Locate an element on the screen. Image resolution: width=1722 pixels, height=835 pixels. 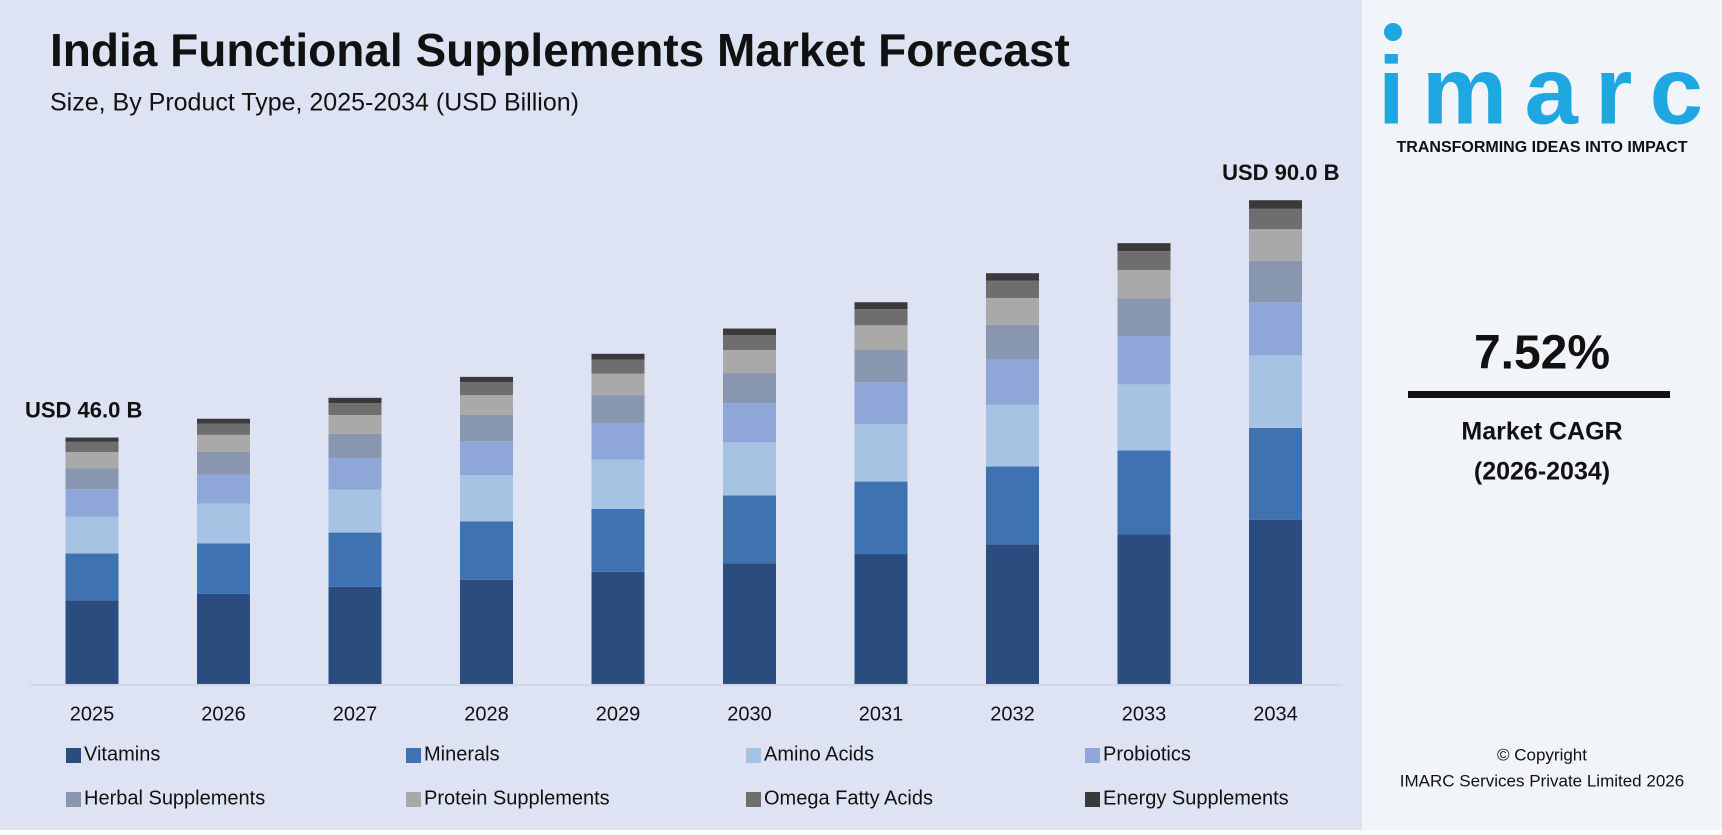
x-tick-label: 2027 is located at coordinates (355, 714).